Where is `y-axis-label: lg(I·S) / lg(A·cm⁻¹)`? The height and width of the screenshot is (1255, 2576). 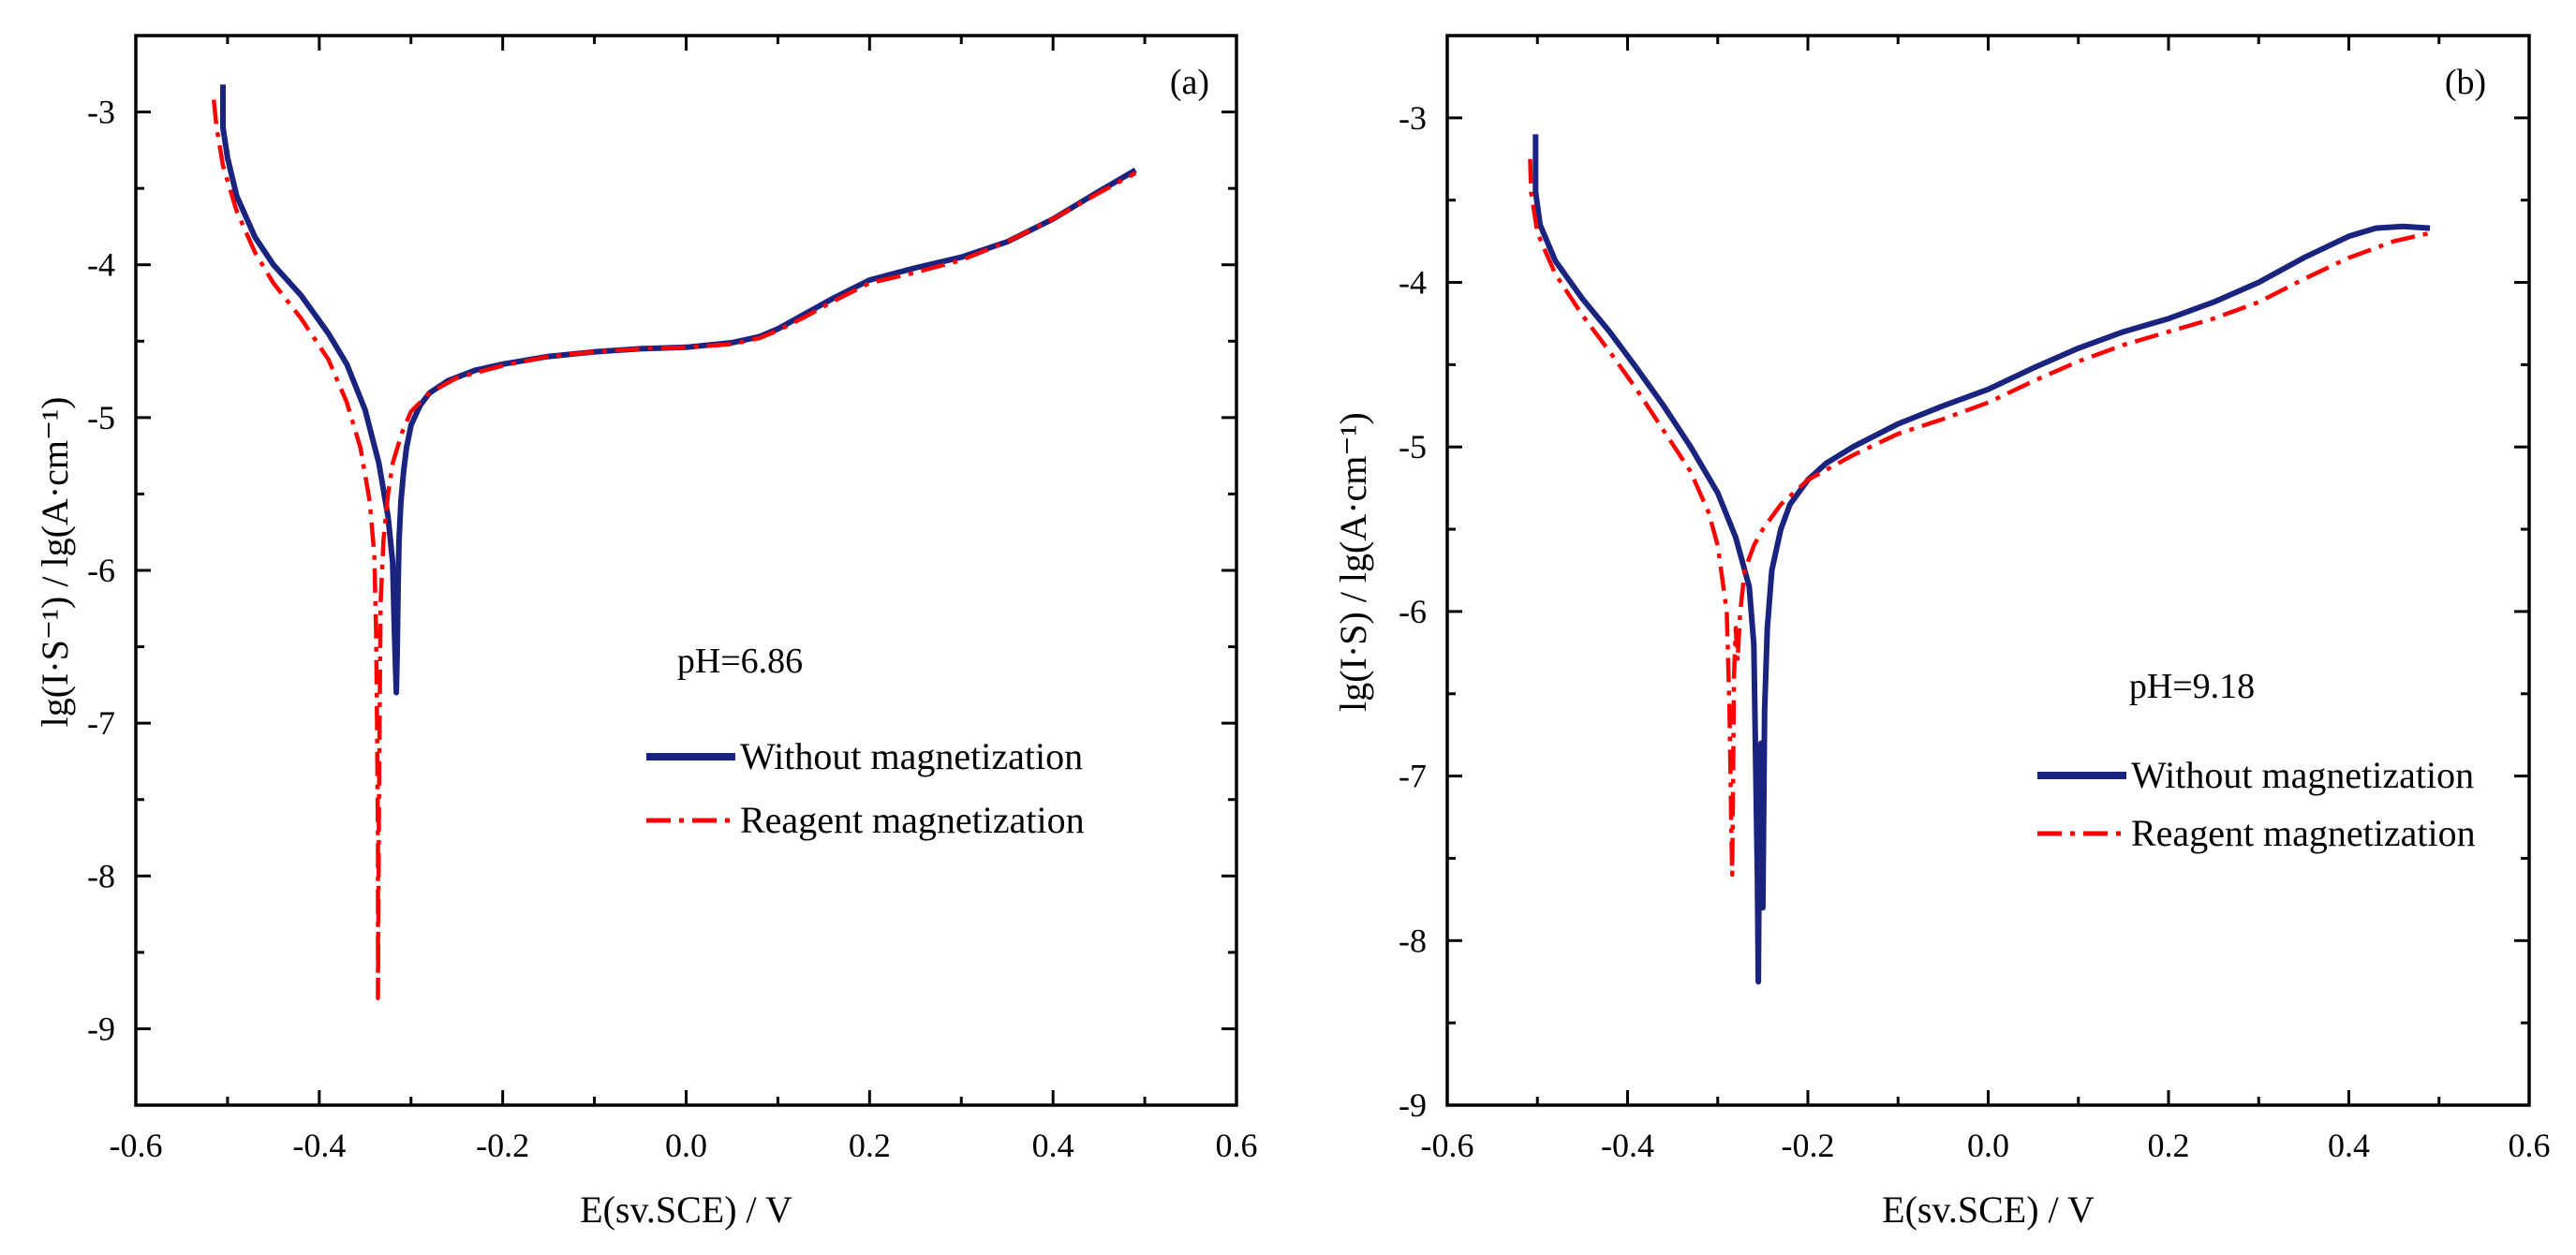 y-axis-label: lg(I·S) / lg(A·cm⁻¹) is located at coordinates (1353, 562).